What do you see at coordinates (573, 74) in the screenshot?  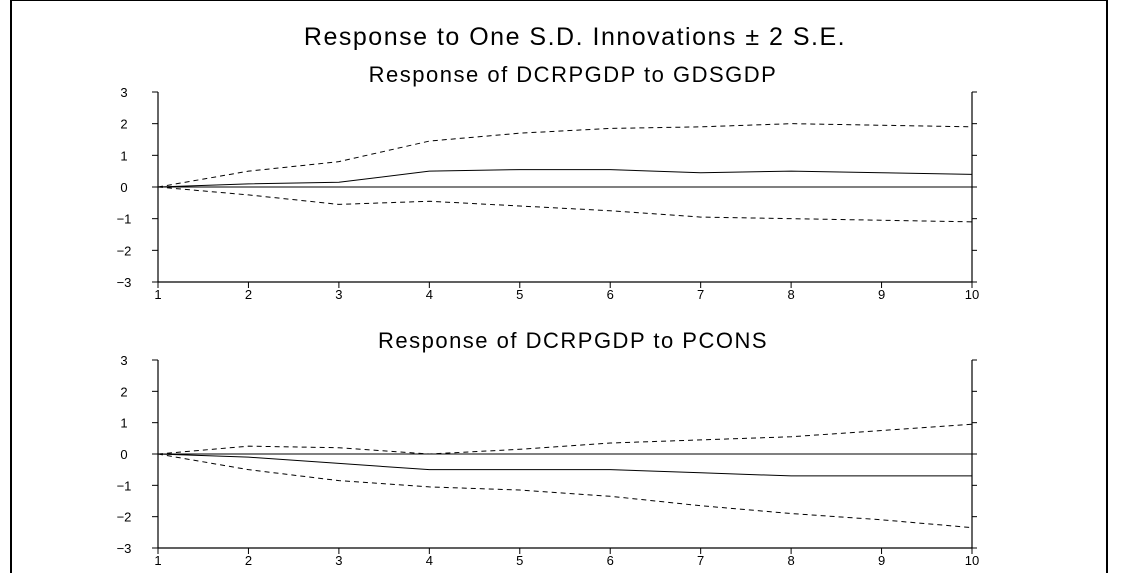 I see `panel-title: Response of DCRPGDP to GDSGDP` at bounding box center [573, 74].